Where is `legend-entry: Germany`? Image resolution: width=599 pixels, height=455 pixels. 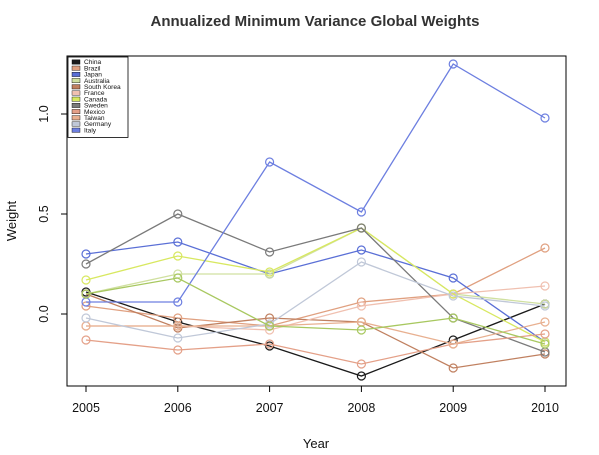 legend-entry: Germany is located at coordinates (98, 124).